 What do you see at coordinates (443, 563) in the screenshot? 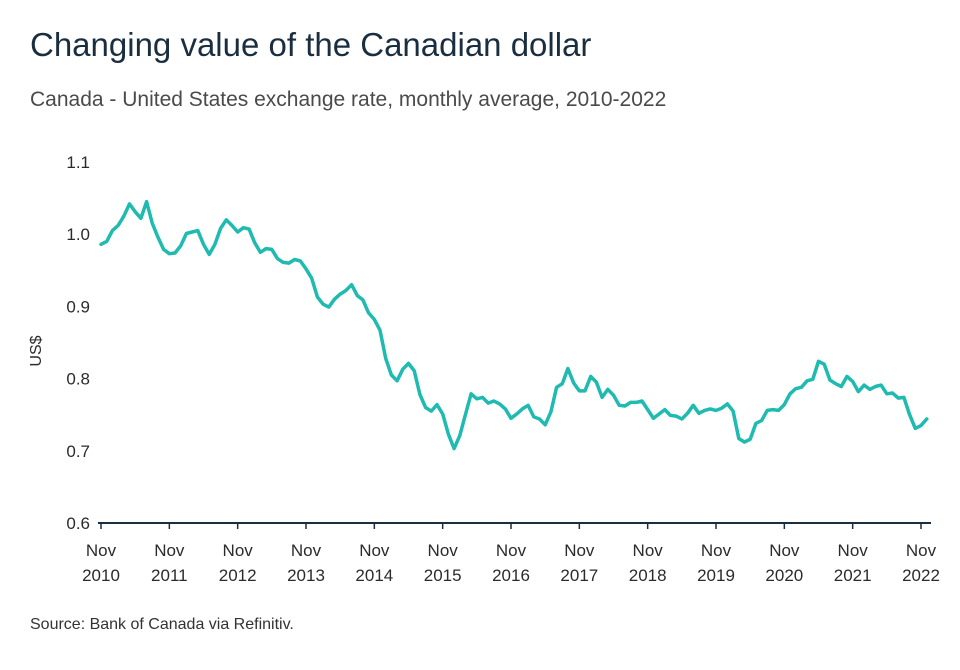
I see `x-tick-label: Nov 2015` at bounding box center [443, 563].